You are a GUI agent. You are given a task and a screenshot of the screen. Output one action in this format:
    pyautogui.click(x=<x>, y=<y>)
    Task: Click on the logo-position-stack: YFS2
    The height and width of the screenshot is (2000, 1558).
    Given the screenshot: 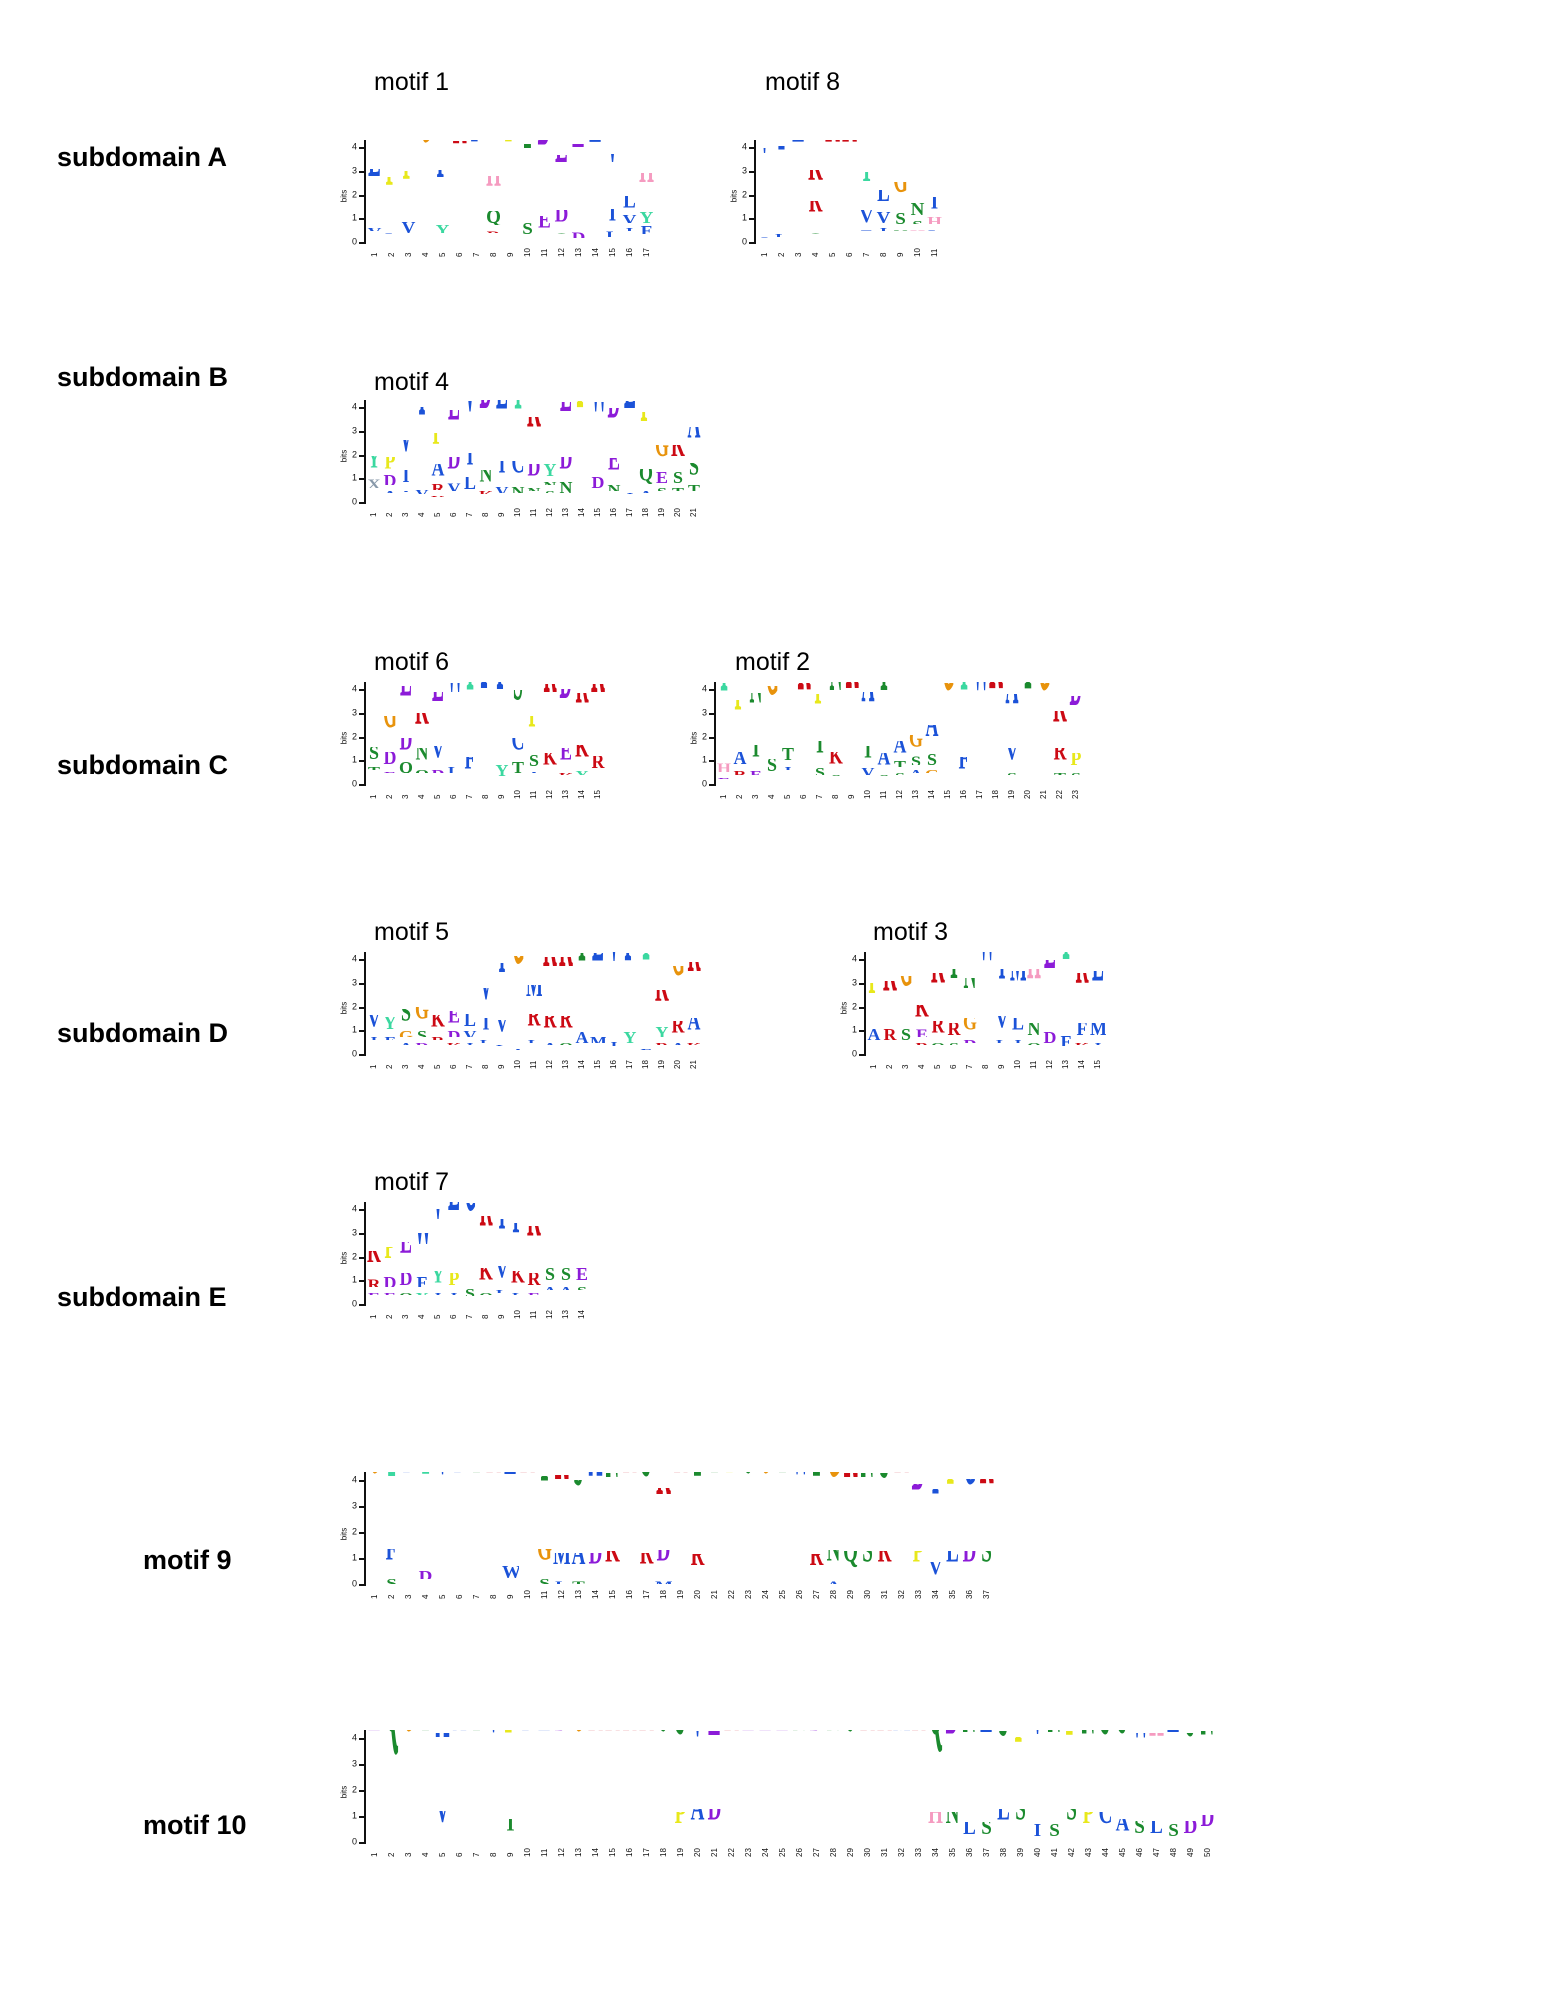 What is the action you would take?
    pyautogui.click(x=391, y=1535)
    